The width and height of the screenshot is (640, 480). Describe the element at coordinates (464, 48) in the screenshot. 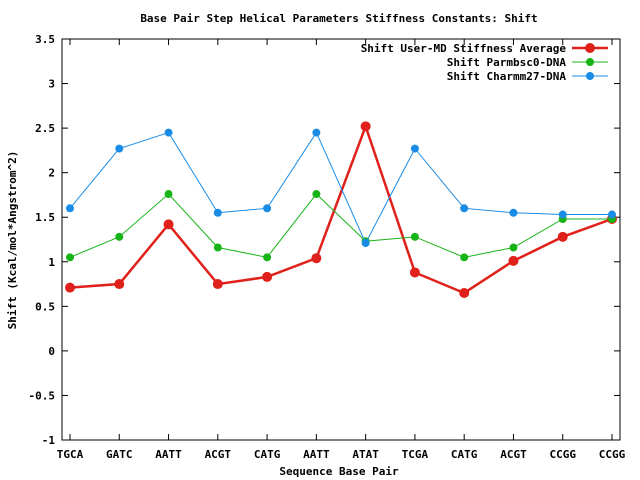

I see `legend-label-0: Shift User-MD Stiffness Average` at that location.